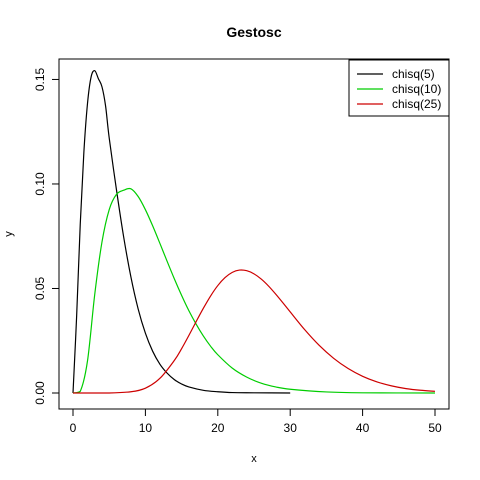 Image resolution: width=480 pixels, height=480 pixels. I want to click on x-tick-label: 40, so click(363, 428).